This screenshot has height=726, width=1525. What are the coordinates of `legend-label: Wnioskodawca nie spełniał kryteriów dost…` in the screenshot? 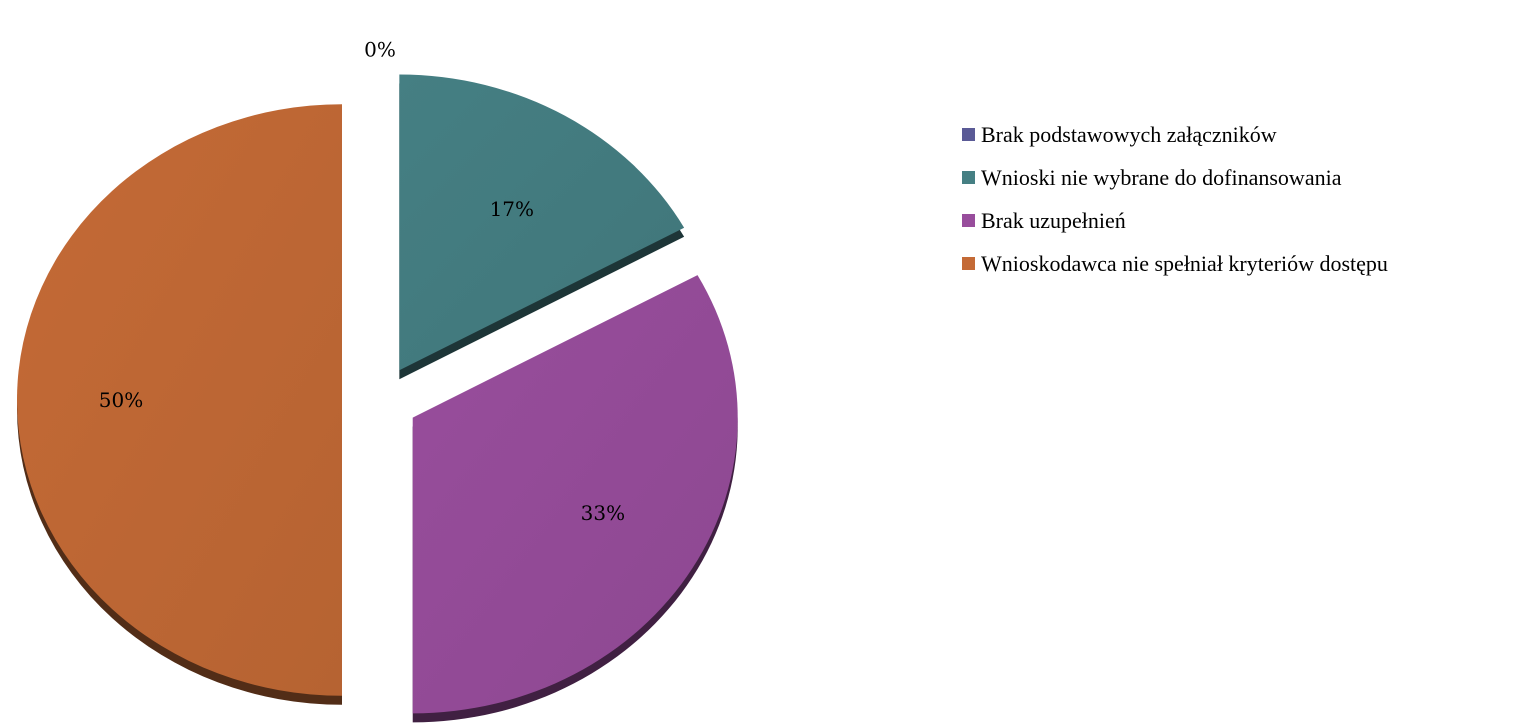 It's located at (1184, 263).